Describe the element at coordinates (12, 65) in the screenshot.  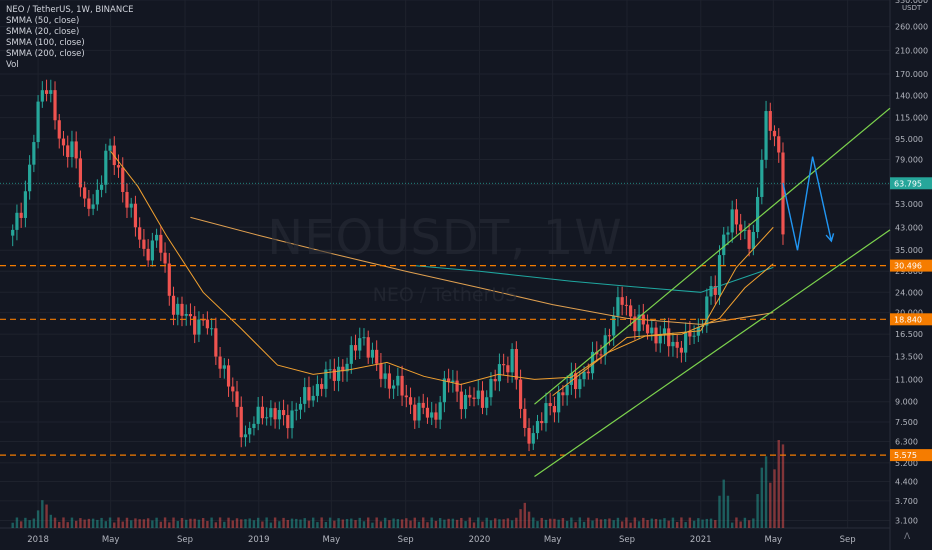
I see `legend-indicator: Vol` at that location.